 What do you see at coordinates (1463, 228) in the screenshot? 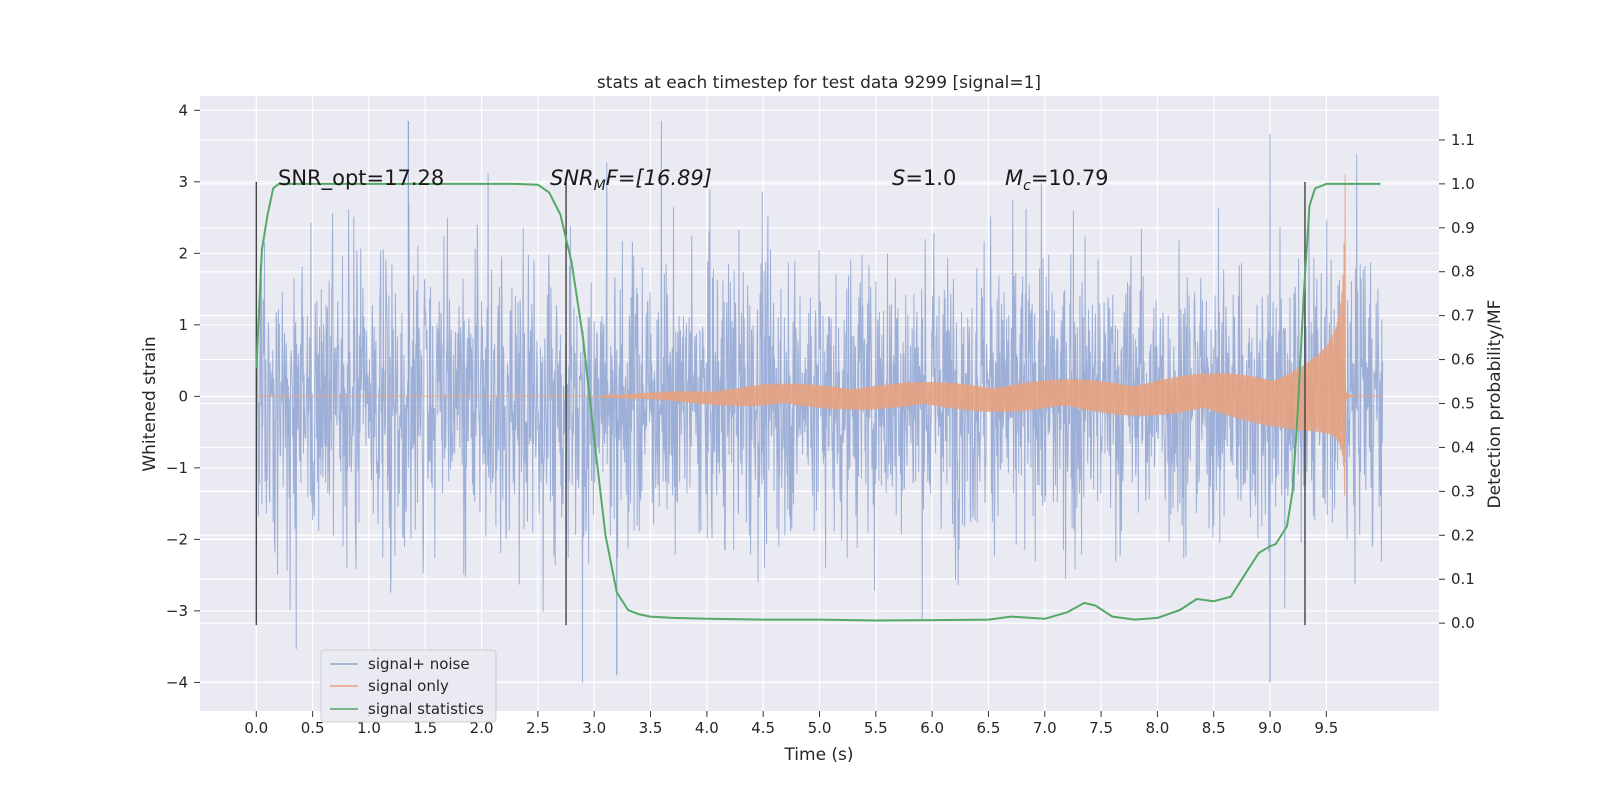
I see `y2-tick-label: 0.9` at bounding box center [1463, 228].